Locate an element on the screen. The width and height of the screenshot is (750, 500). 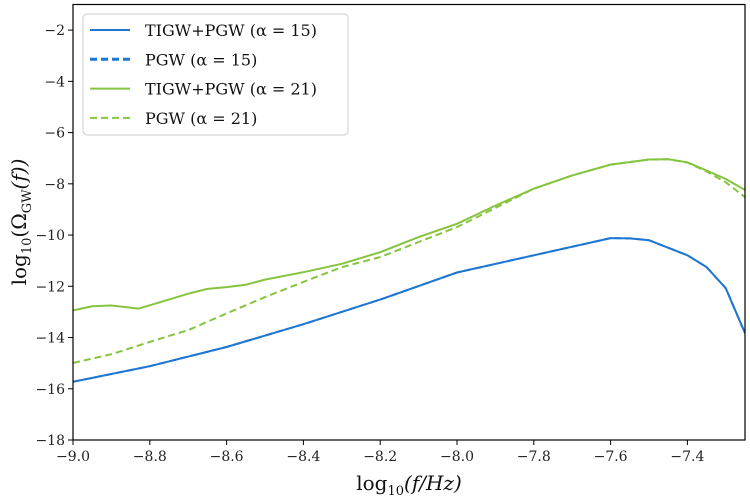
y-tick-label: −12 is located at coordinates (50, 287).